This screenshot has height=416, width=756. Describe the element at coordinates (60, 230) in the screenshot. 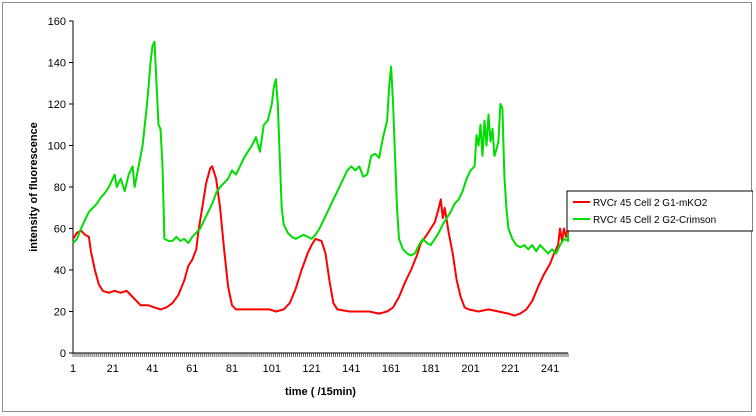

I see `y-tick-label: 60` at that location.